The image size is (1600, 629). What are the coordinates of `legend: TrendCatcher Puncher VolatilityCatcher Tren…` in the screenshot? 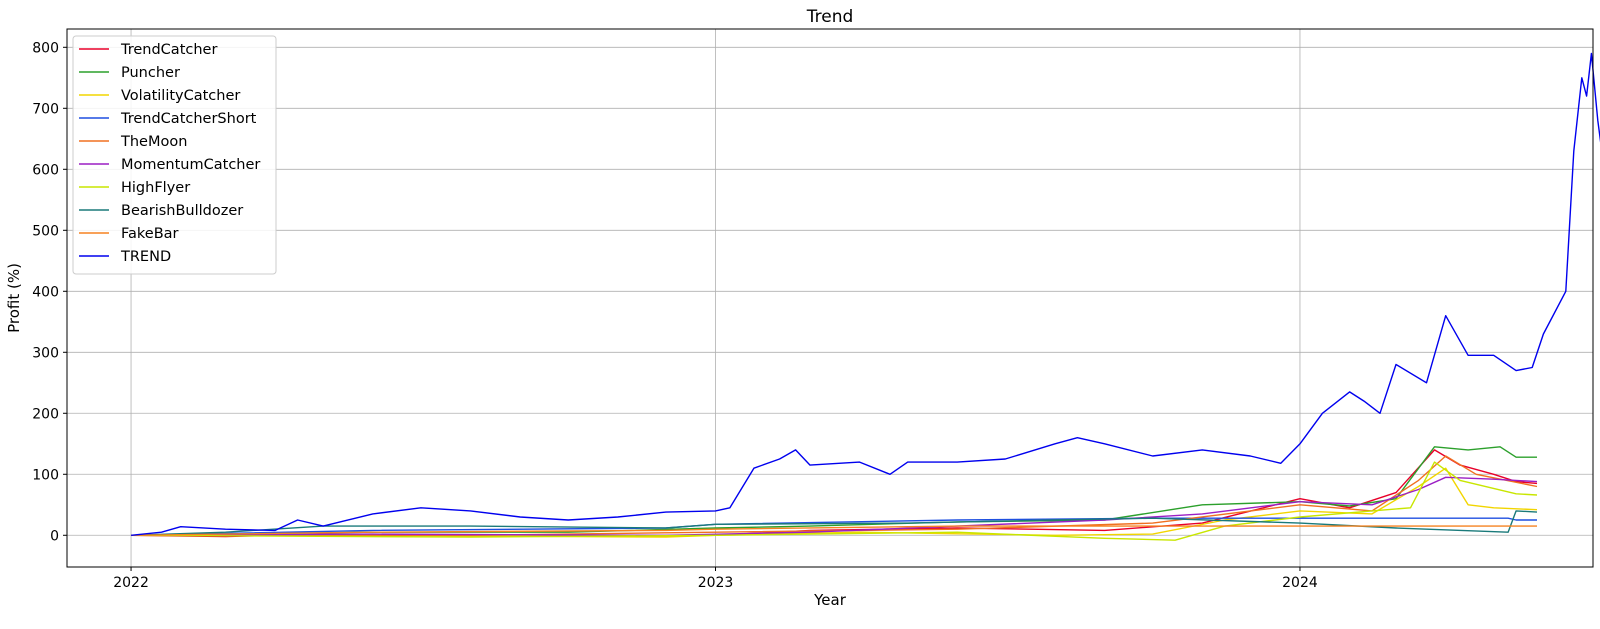 It's located at (174, 155).